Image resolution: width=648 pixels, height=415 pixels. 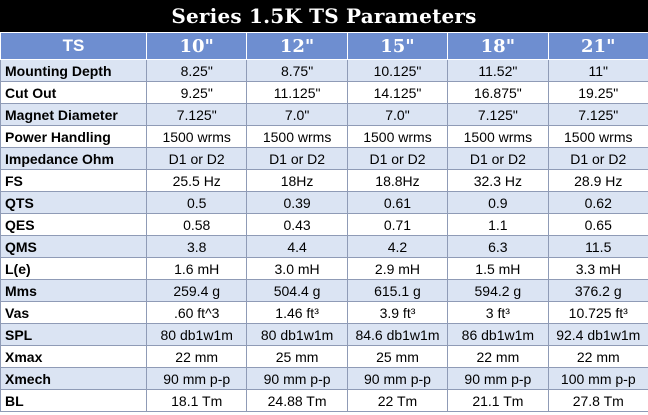 I want to click on row-label: Impedance Ohm, so click(x=73, y=158).